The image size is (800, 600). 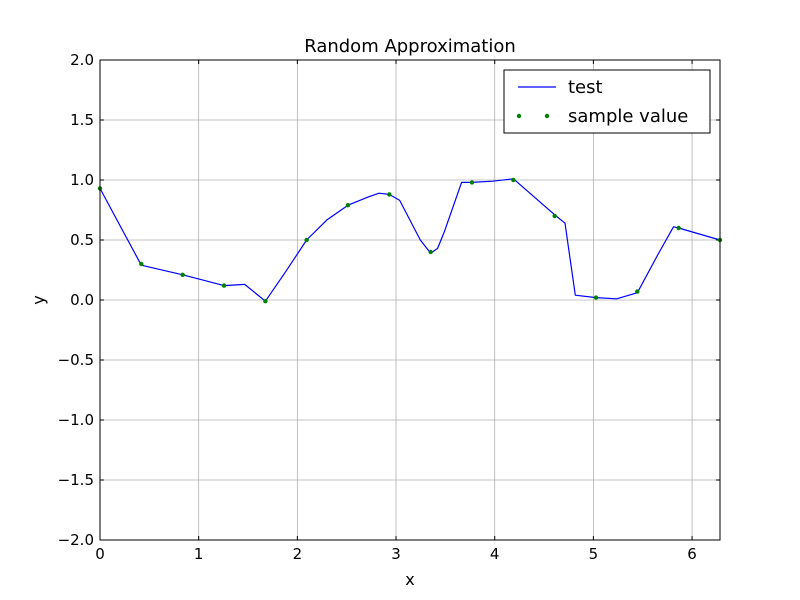 What do you see at coordinates (82, 180) in the screenshot?
I see `y-tick-label: 1.0` at bounding box center [82, 180].